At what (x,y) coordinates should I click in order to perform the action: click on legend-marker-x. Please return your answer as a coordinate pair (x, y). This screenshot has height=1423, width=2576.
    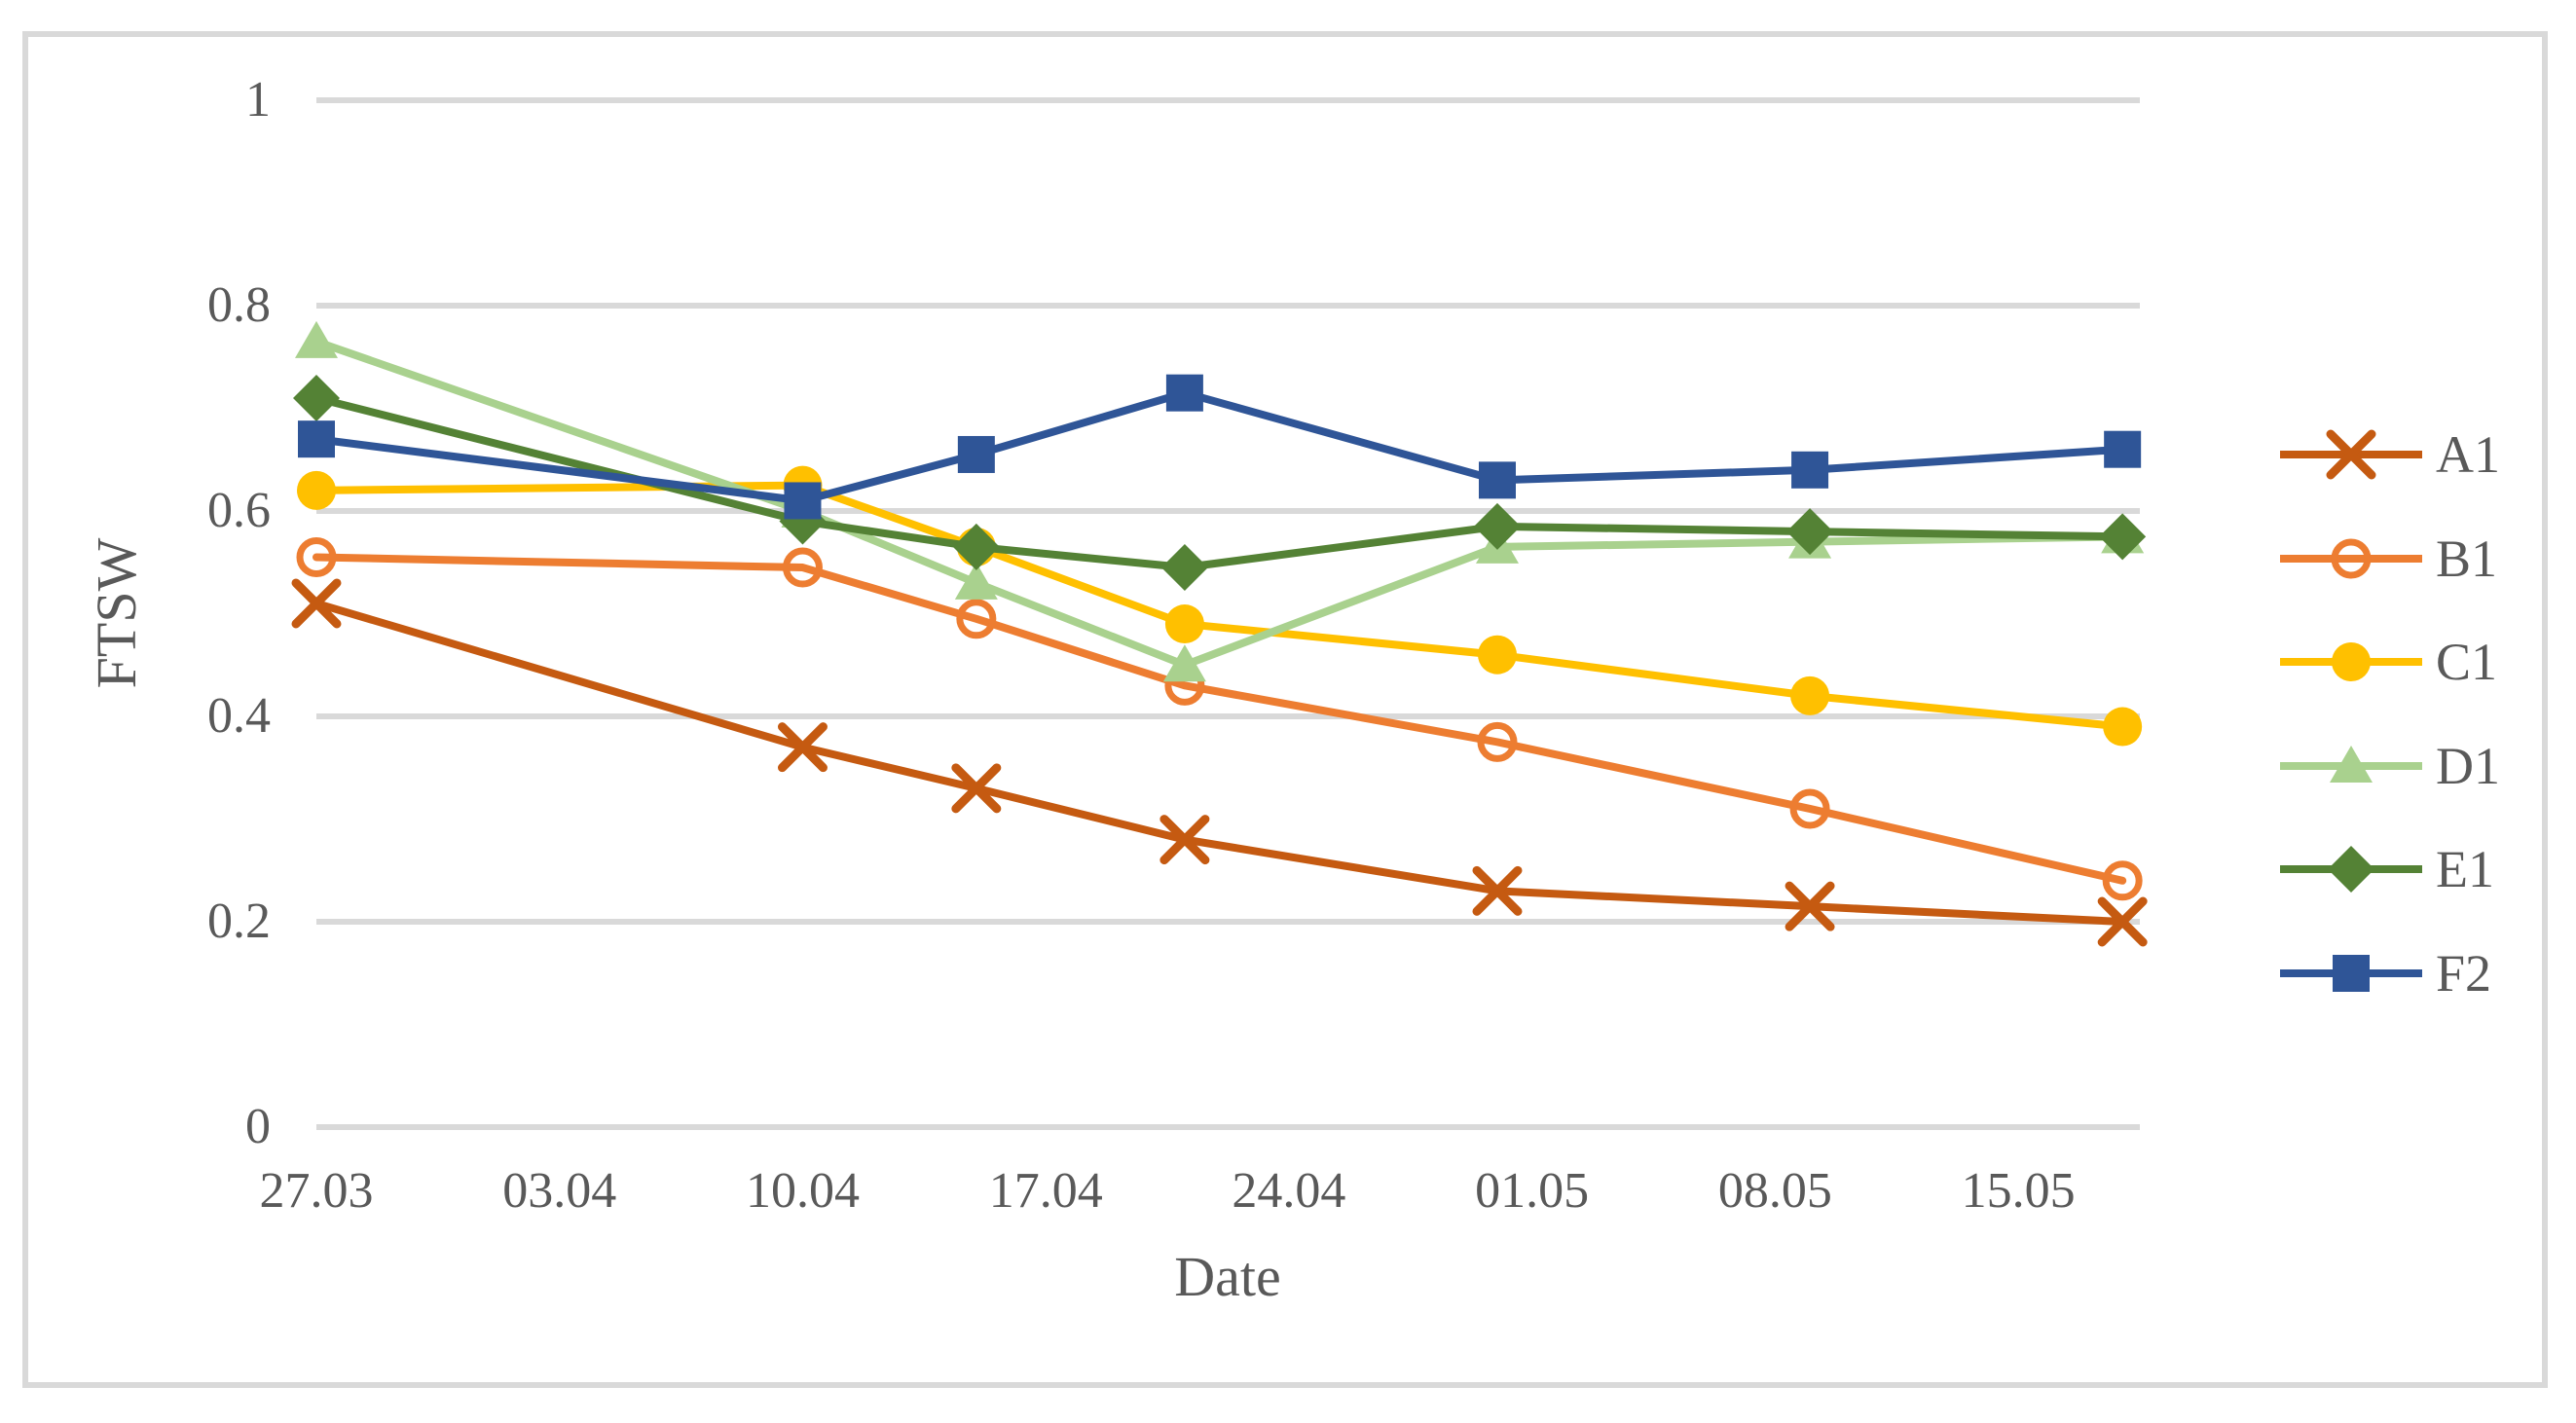
    Looking at the image, I should click on (2351, 454).